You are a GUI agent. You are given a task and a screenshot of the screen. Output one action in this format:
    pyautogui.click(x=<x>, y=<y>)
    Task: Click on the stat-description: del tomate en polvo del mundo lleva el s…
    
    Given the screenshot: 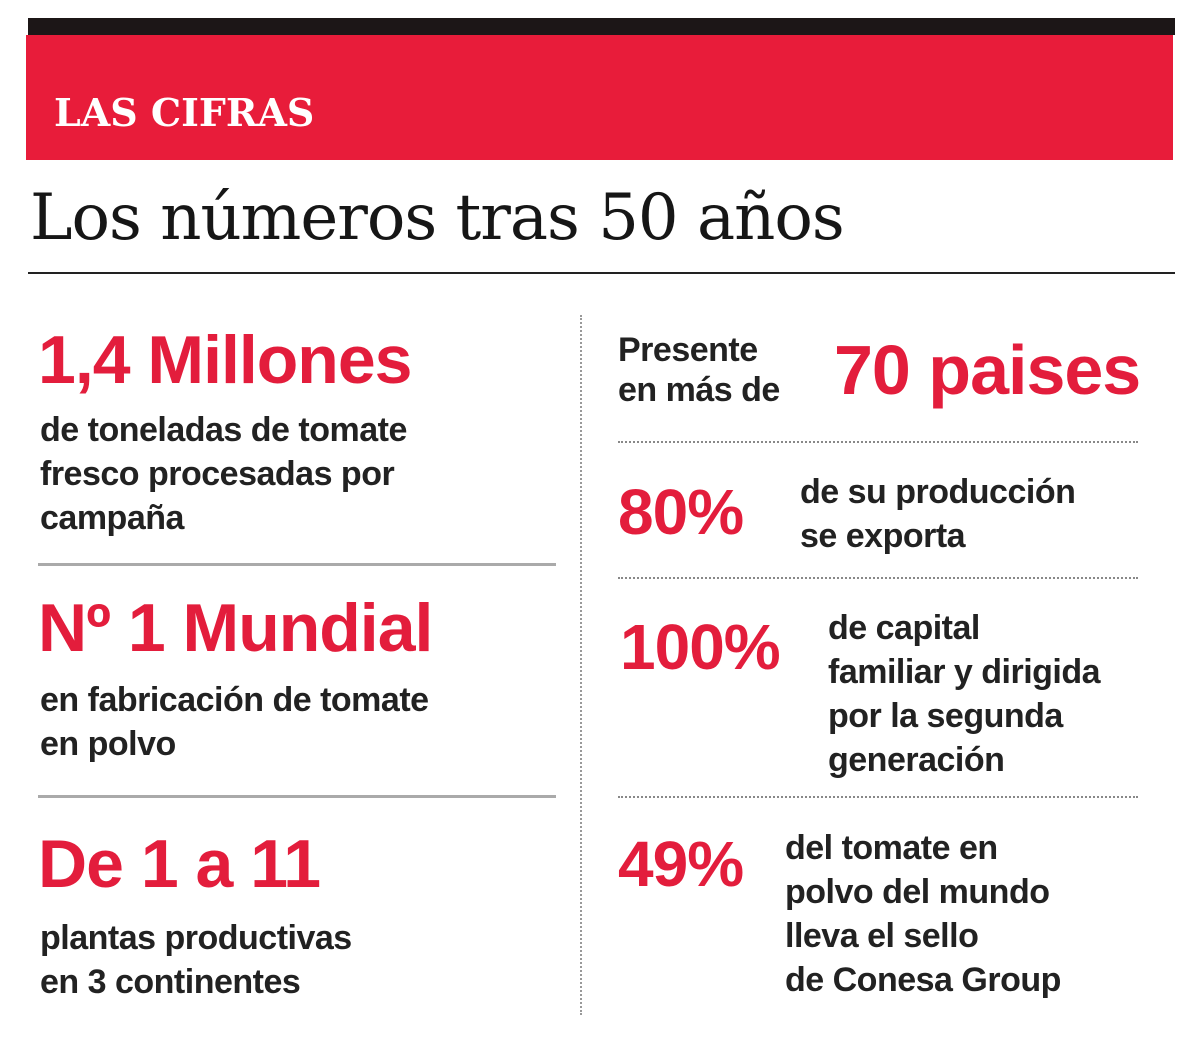 What is the action you would take?
    pyautogui.click(x=923, y=914)
    